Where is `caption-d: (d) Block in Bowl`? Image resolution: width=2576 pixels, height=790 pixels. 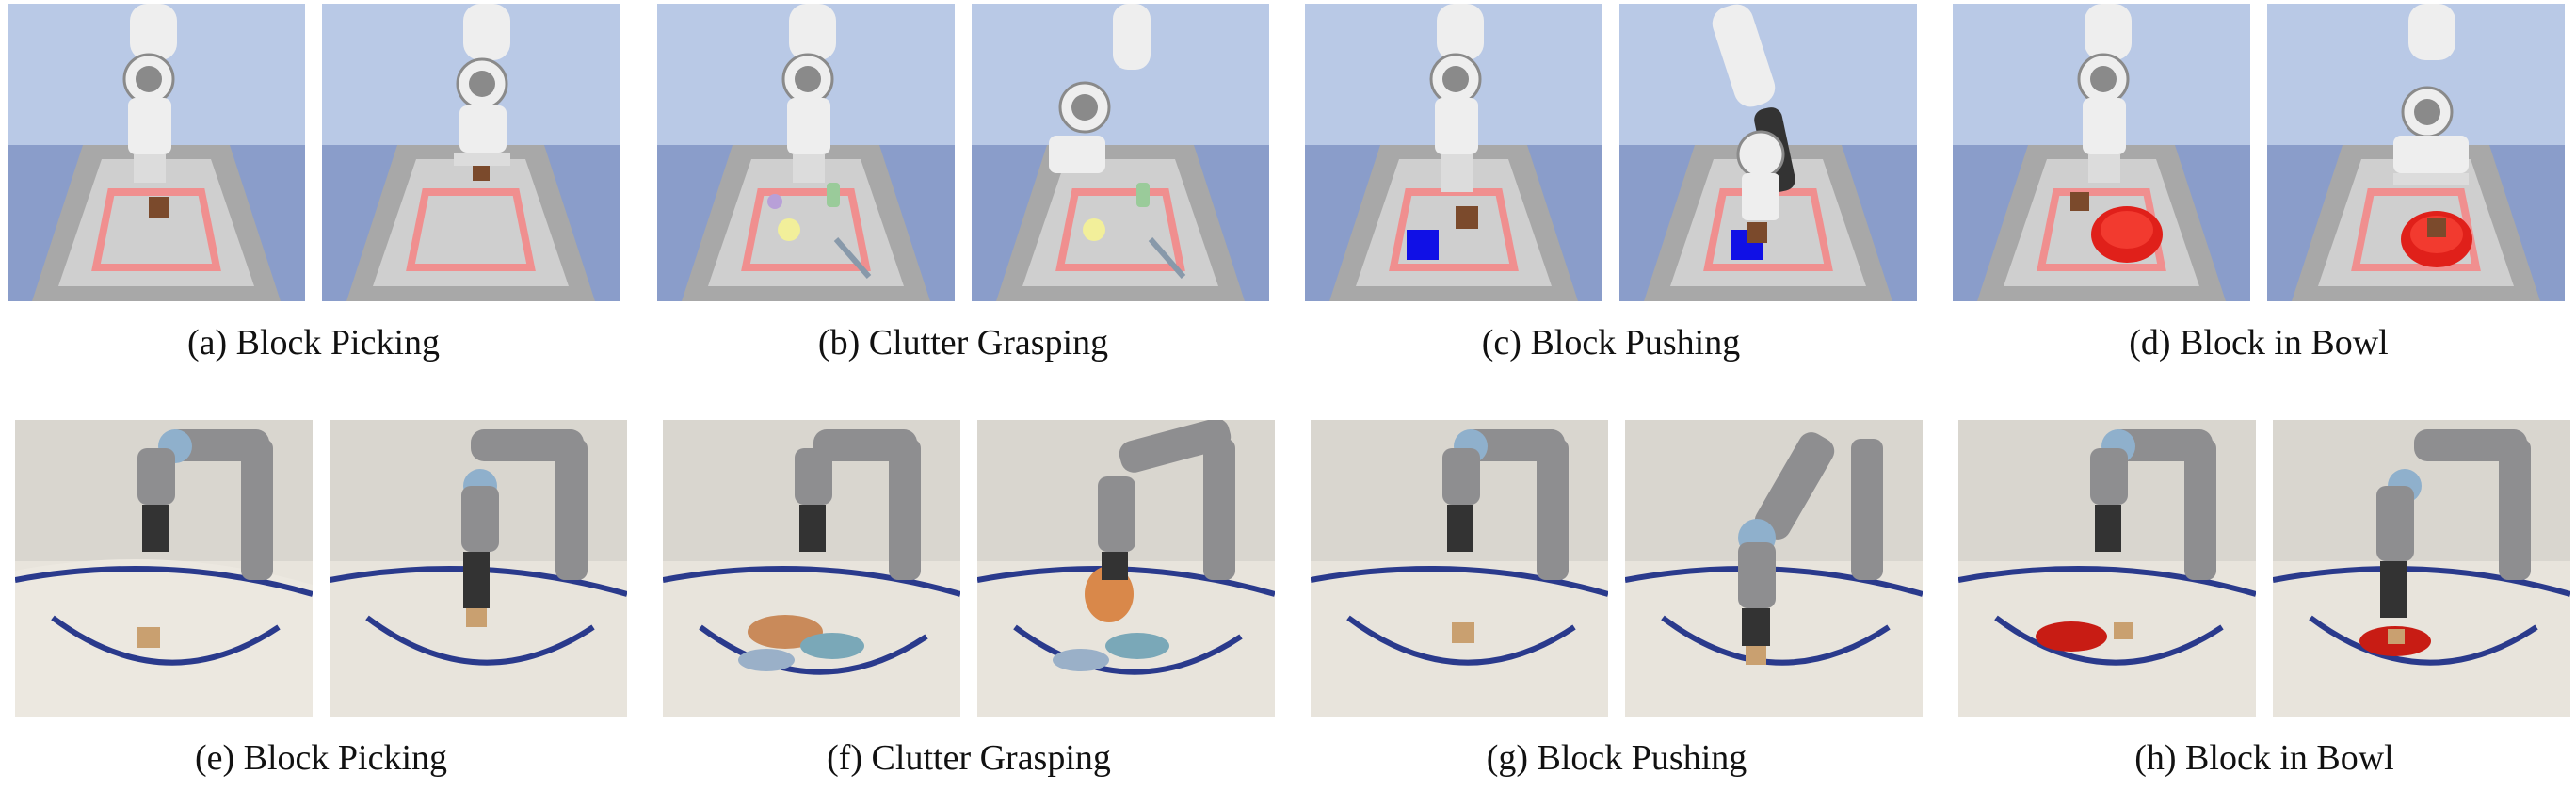
caption-d: (d) Block in Bowl is located at coordinates (2259, 343).